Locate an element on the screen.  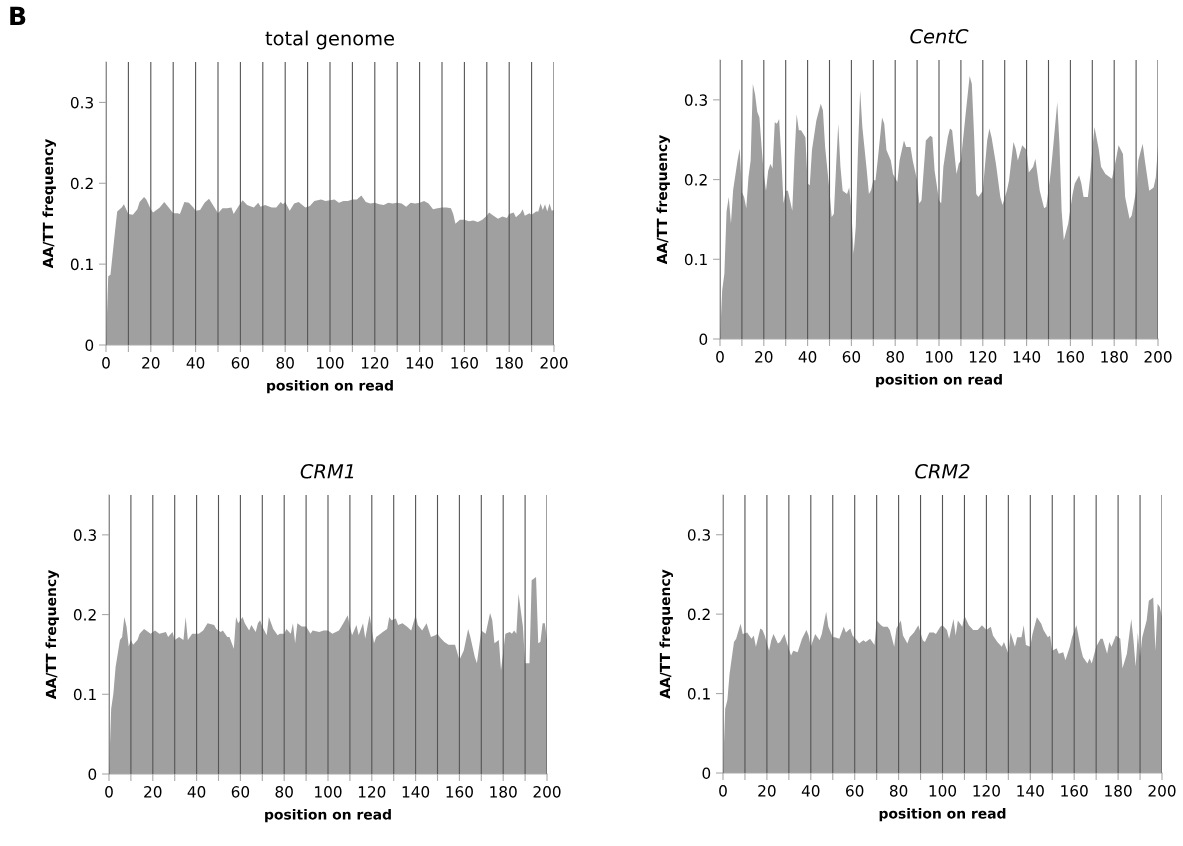
chart-title: total genome is located at coordinates (329, 40).